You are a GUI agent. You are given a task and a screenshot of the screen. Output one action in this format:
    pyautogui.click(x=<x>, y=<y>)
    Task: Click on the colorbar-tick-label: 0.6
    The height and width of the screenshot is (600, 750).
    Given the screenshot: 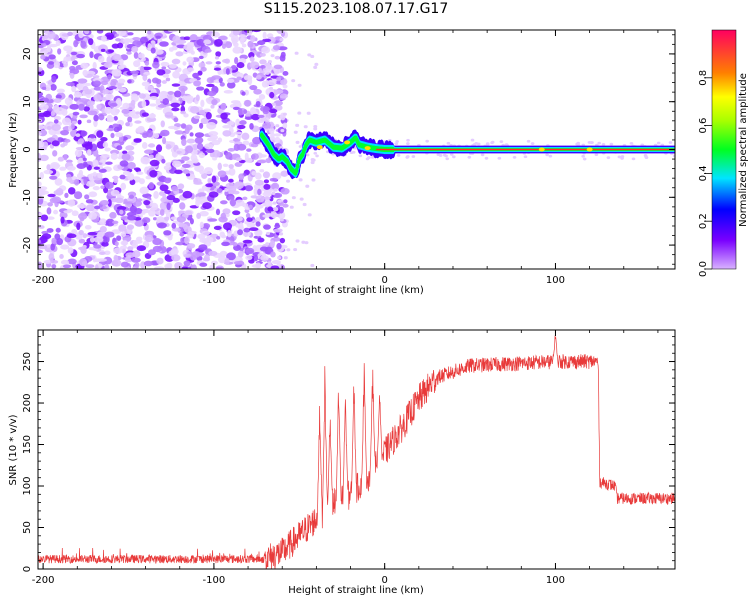 What is the action you would take?
    pyautogui.click(x=703, y=126)
    